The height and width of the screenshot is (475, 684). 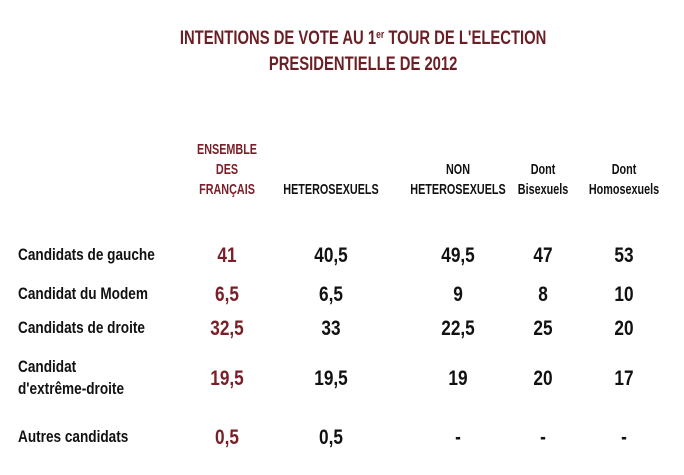 I want to click on table-cell: 53, so click(x=624, y=255).